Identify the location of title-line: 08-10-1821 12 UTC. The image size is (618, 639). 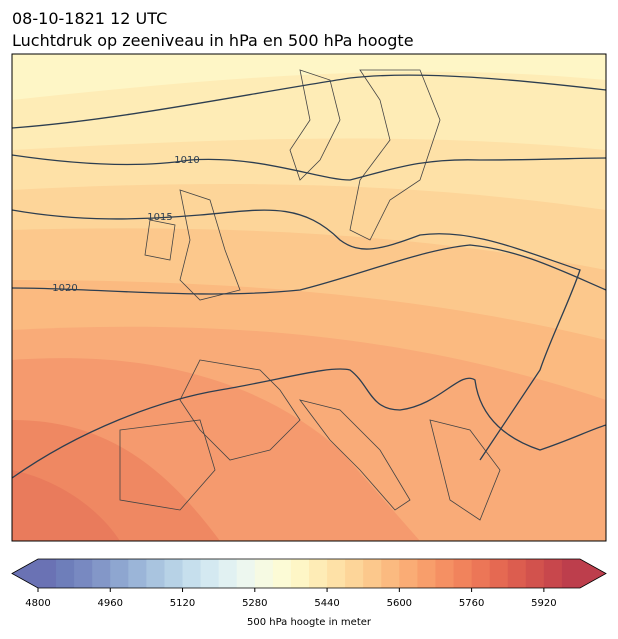
(89, 18).